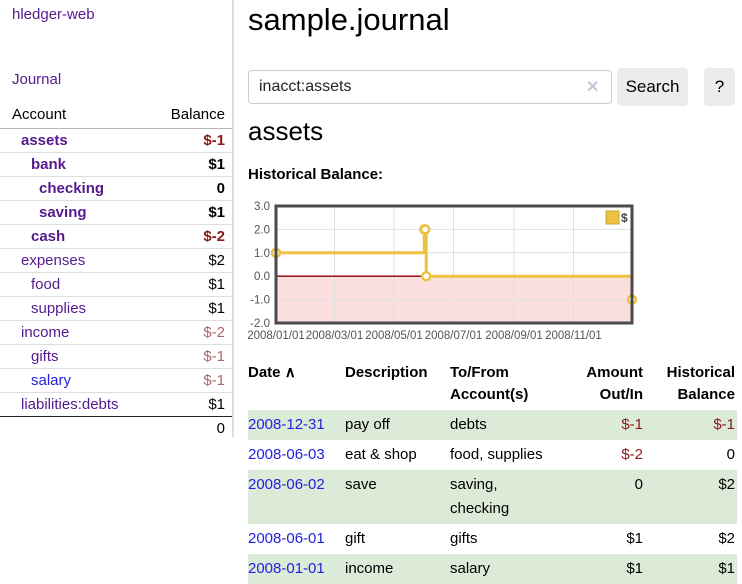  What do you see at coordinates (48, 236) in the screenshot?
I see `account-link-cash: cash` at bounding box center [48, 236].